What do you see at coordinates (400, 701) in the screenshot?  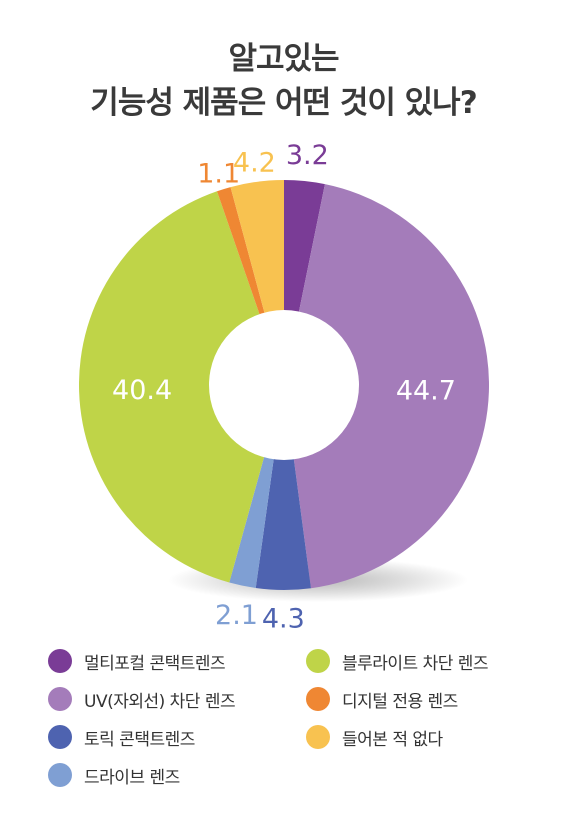 I see `legend-label: 디지털 전용 렌즈` at bounding box center [400, 701].